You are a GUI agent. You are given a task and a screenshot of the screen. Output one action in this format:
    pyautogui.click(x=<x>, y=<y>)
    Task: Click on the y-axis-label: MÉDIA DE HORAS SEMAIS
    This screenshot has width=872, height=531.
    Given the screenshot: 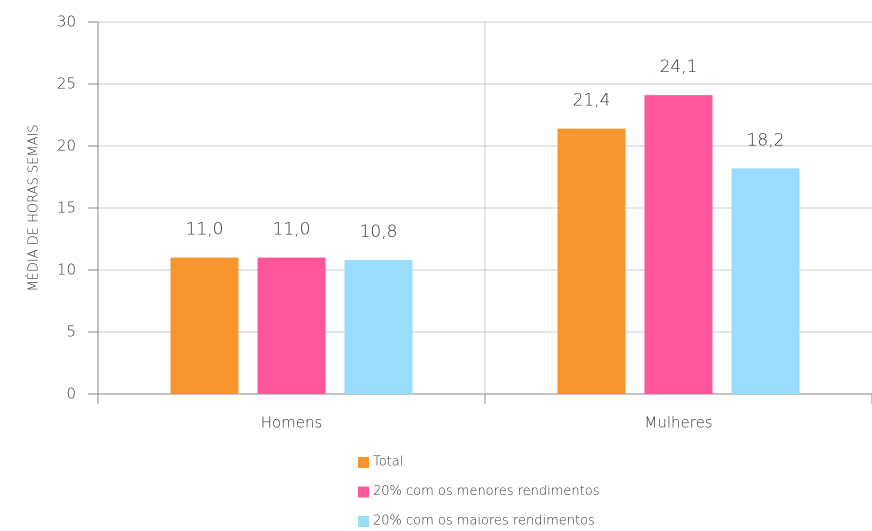 What is the action you would take?
    pyautogui.click(x=34, y=207)
    